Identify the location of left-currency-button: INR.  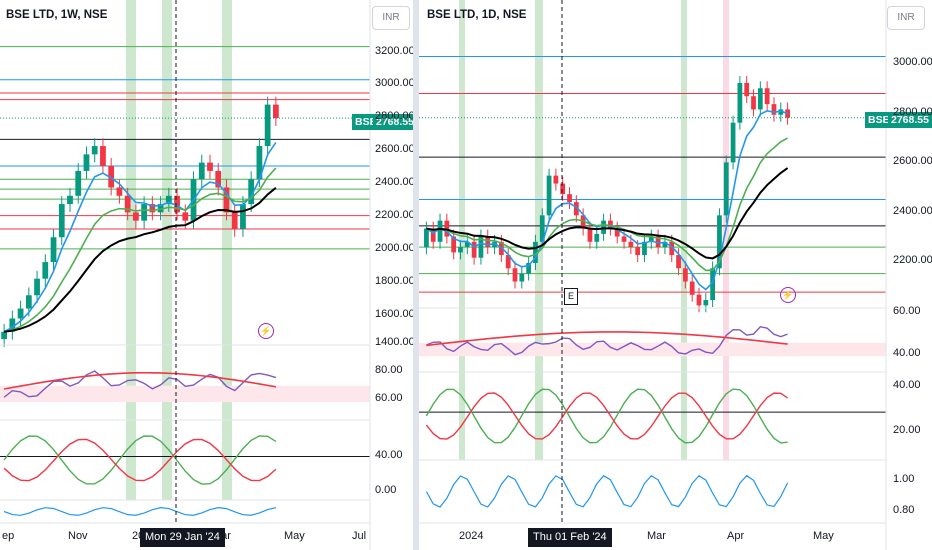
(391, 18).